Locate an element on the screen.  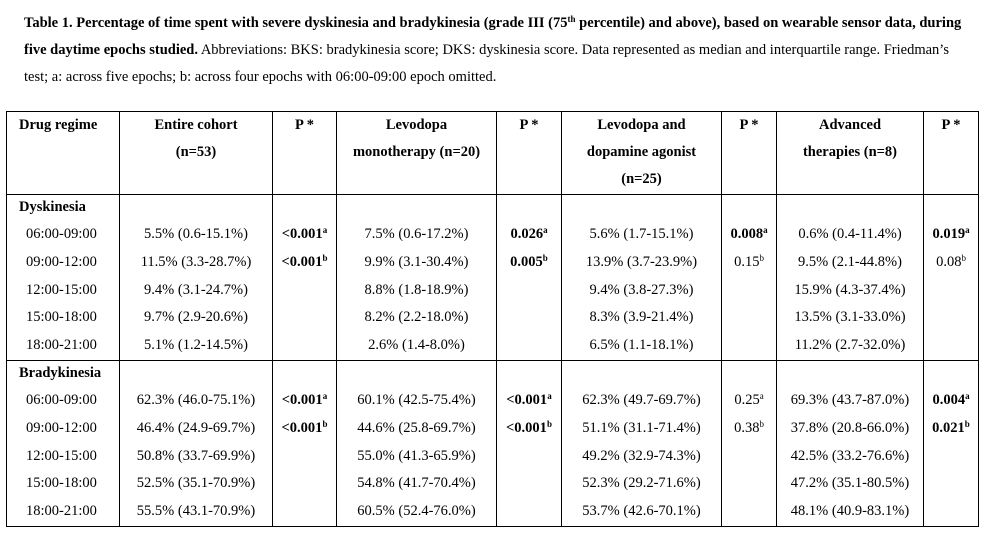
cohort-cell: 5.5% (0.6-15.1%) is located at coordinates (196, 235).